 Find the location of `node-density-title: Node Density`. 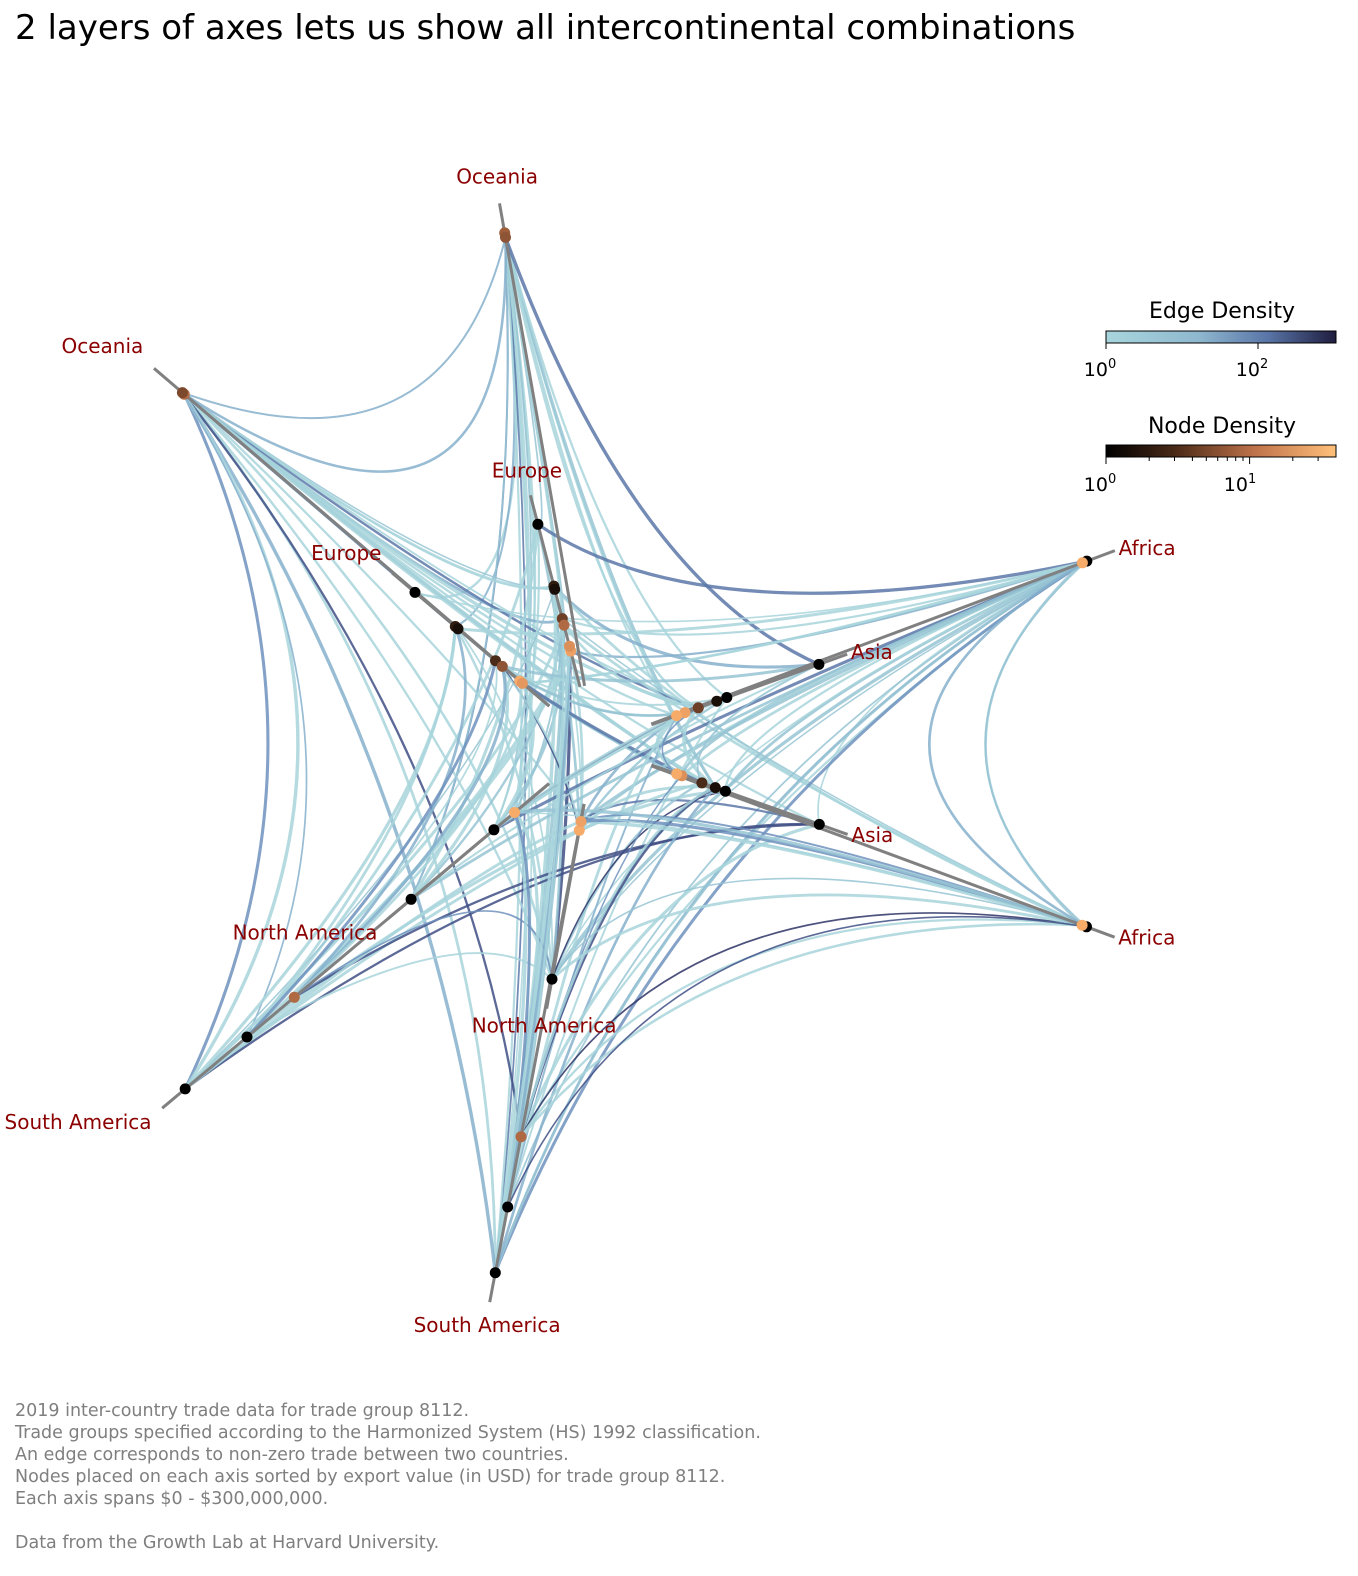

node-density-title: Node Density is located at coordinates (1222, 426).